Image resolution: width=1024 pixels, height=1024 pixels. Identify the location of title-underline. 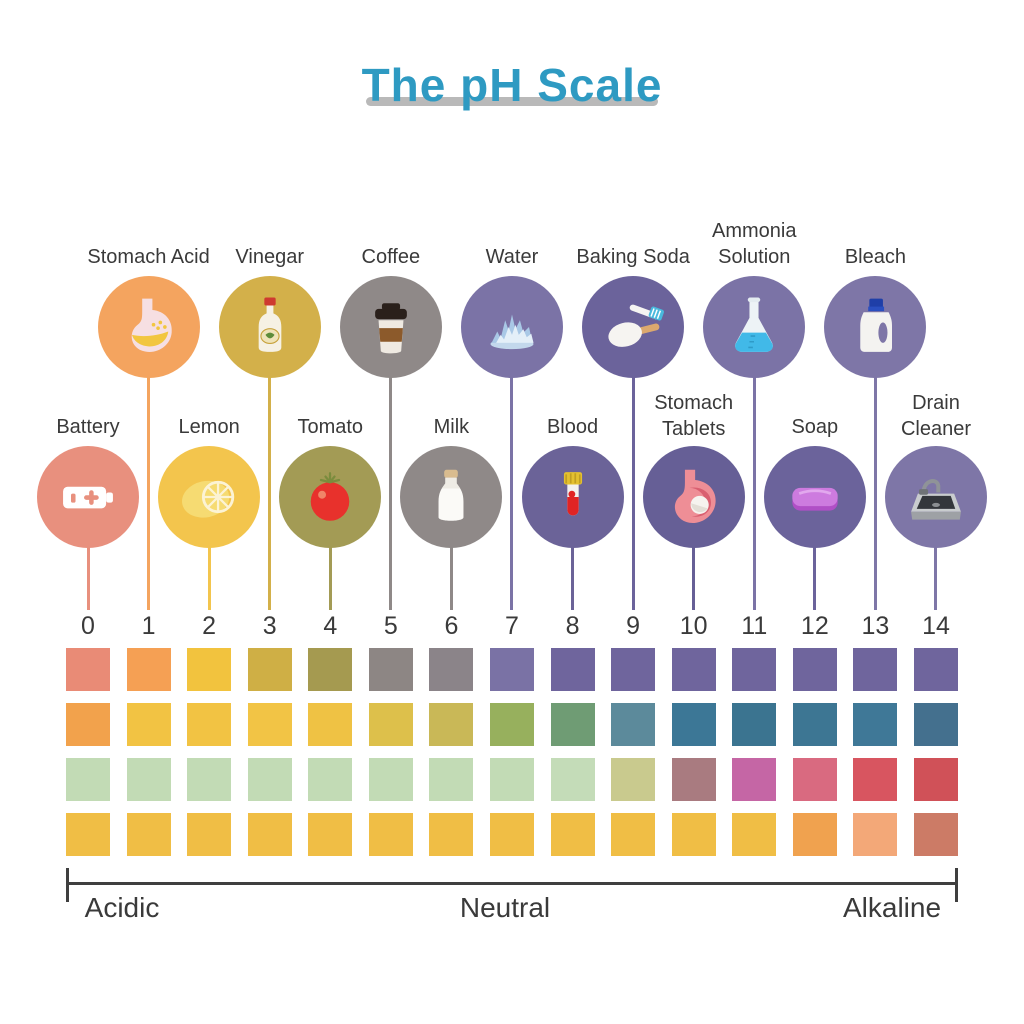
(512, 101).